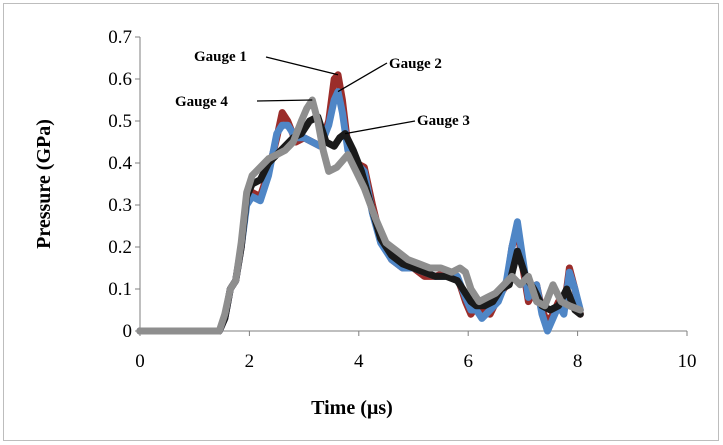 Image resolution: width=723 pixels, height=445 pixels. What do you see at coordinates (120, 163) in the screenshot?
I see `y-tick-label: 0.4` at bounding box center [120, 163].